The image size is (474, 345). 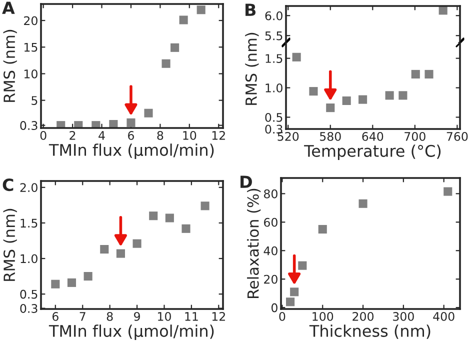 I want to click on x-tick-label: 2, so click(x=73, y=135).